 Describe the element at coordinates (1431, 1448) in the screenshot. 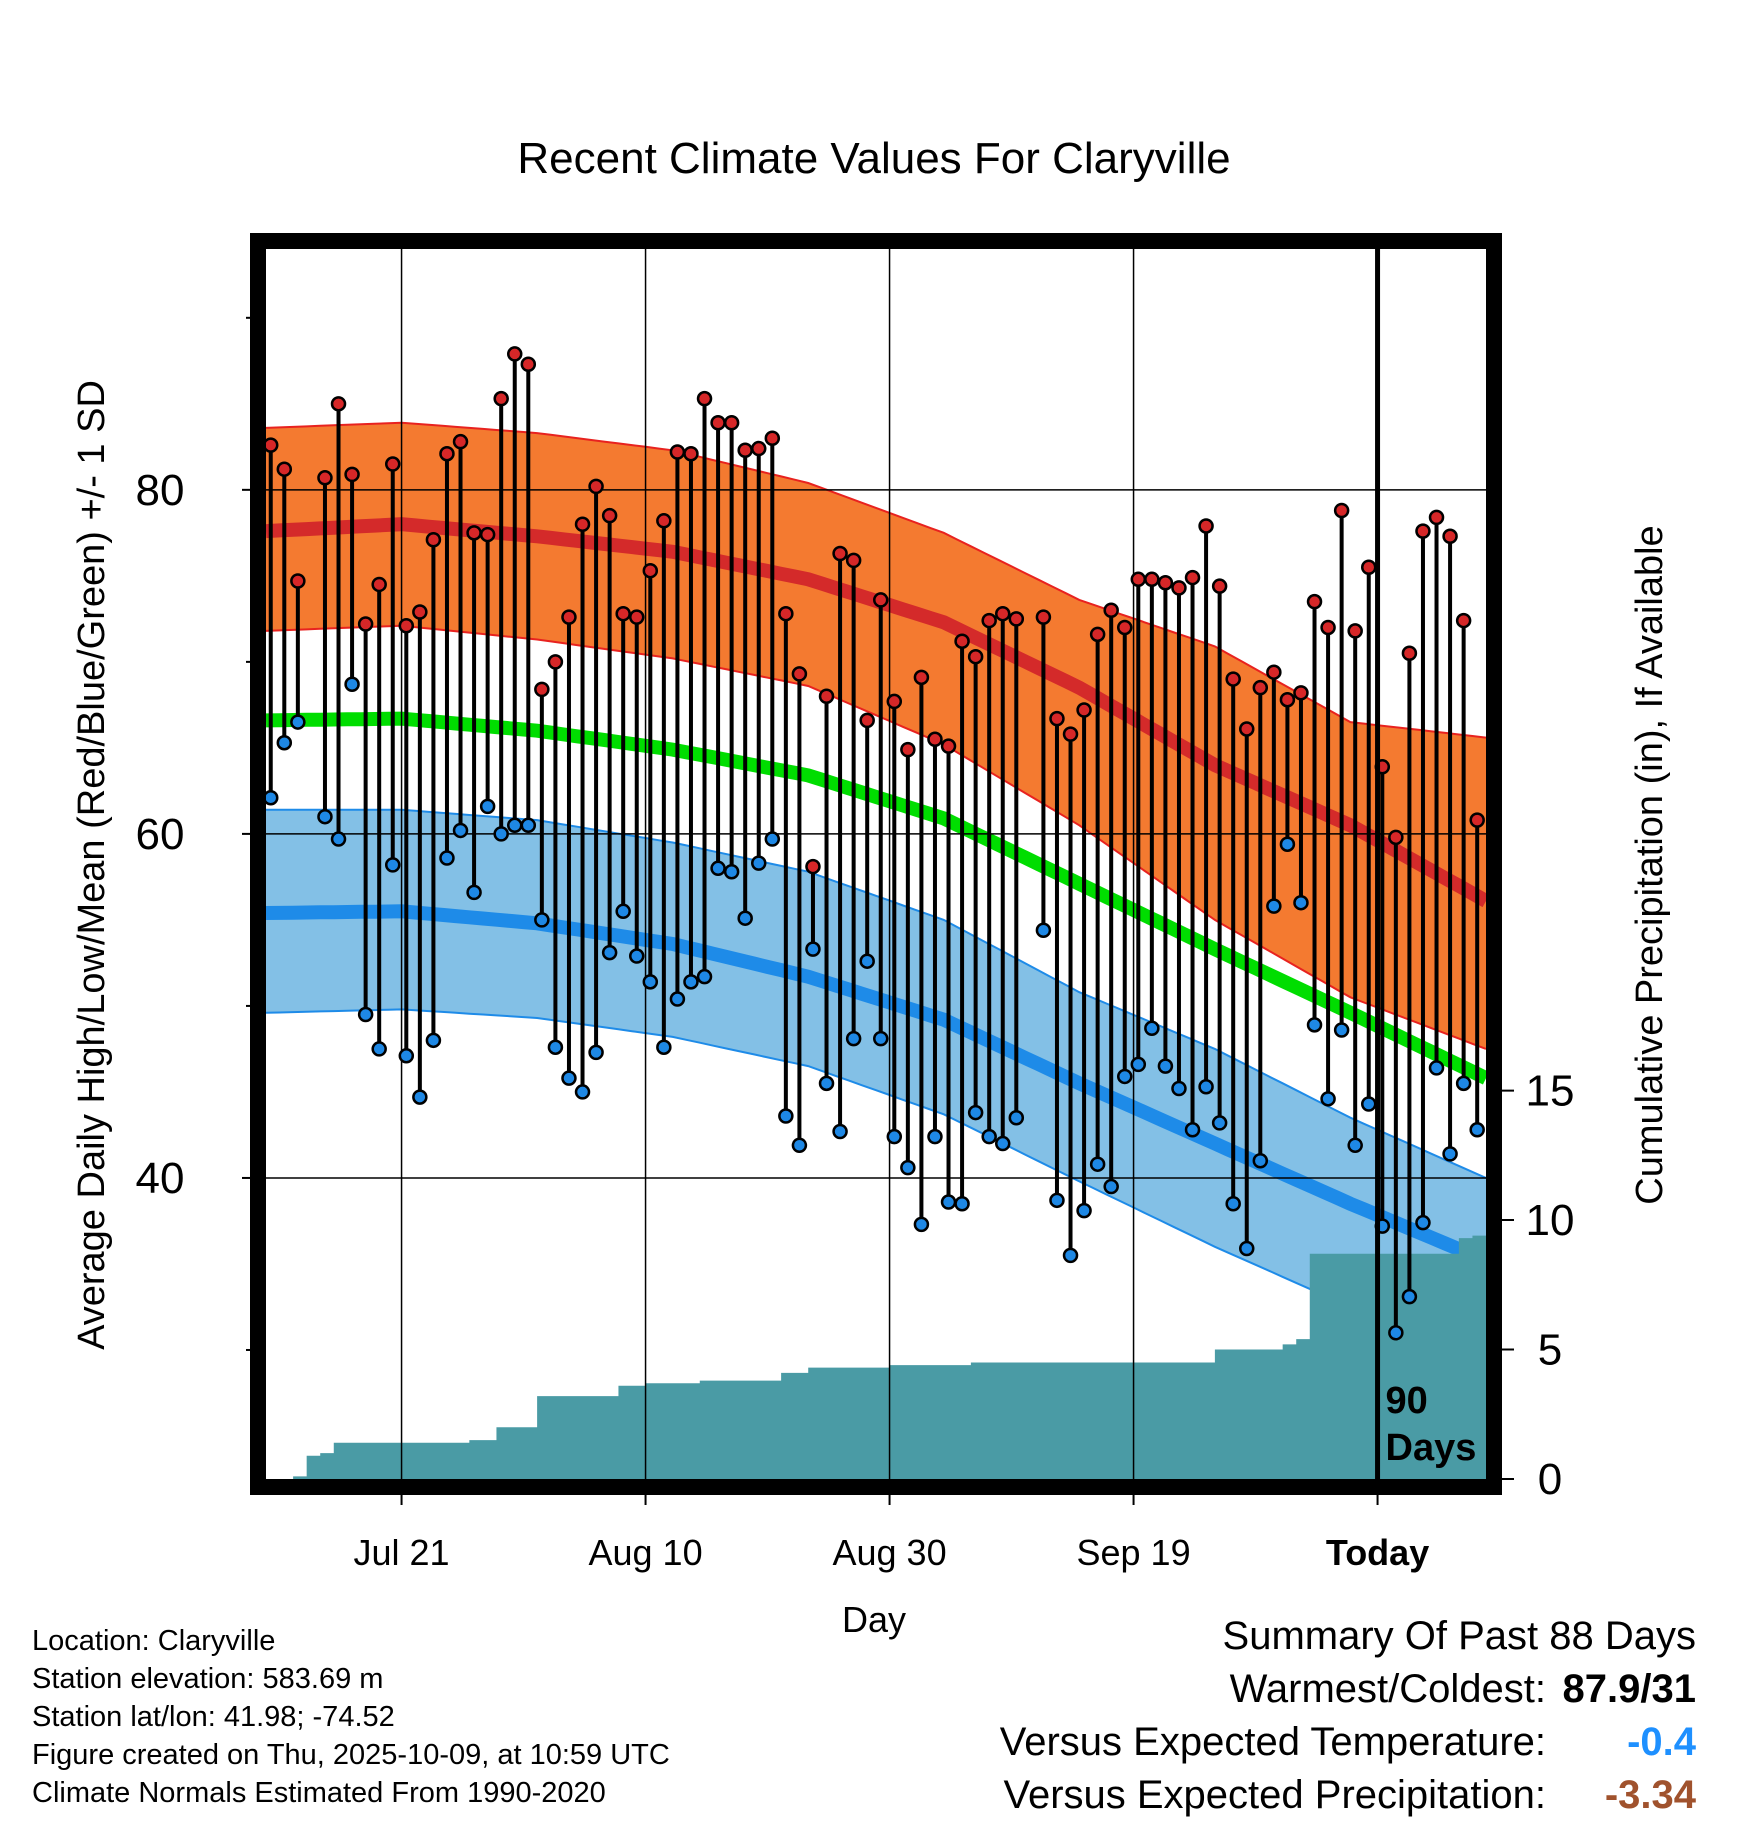

I see `today-marker-days-word: Days` at that location.